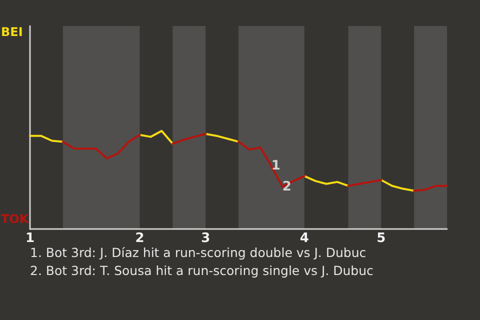 The height and width of the screenshot is (320, 480). Describe the element at coordinates (30, 238) in the screenshot. I see `x-tick-label: 1` at that location.